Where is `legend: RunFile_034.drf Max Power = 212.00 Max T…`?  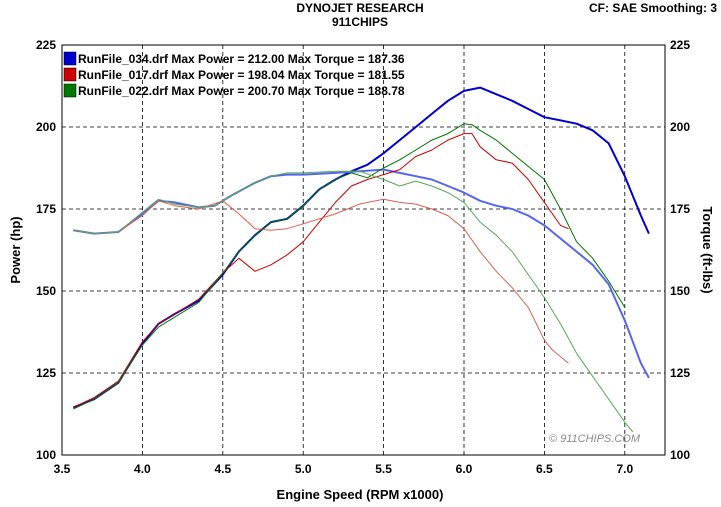
legend: RunFile_034.drf Max Power = 212.00 Max T… is located at coordinates (234, 74).